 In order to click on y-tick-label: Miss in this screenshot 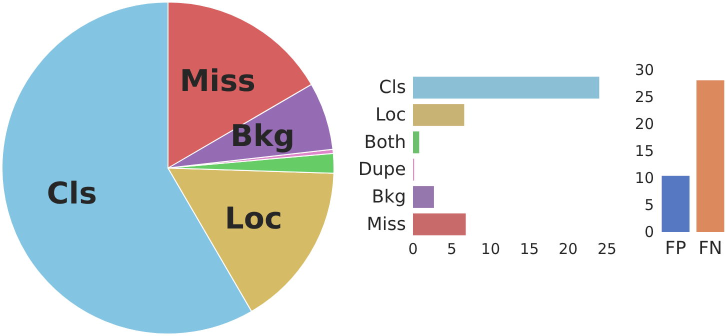, I will do `click(386, 224)`.